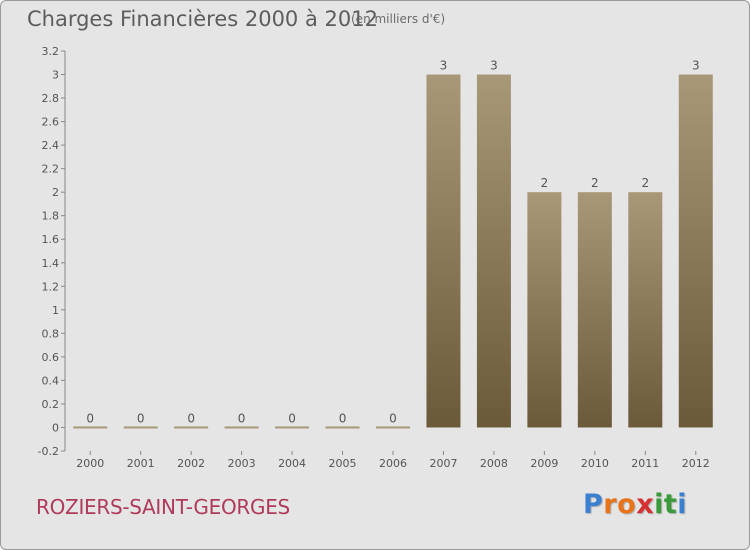 The width and height of the screenshot is (750, 550). What do you see at coordinates (48, 451) in the screenshot?
I see `y-tick-label: -0.2` at bounding box center [48, 451].